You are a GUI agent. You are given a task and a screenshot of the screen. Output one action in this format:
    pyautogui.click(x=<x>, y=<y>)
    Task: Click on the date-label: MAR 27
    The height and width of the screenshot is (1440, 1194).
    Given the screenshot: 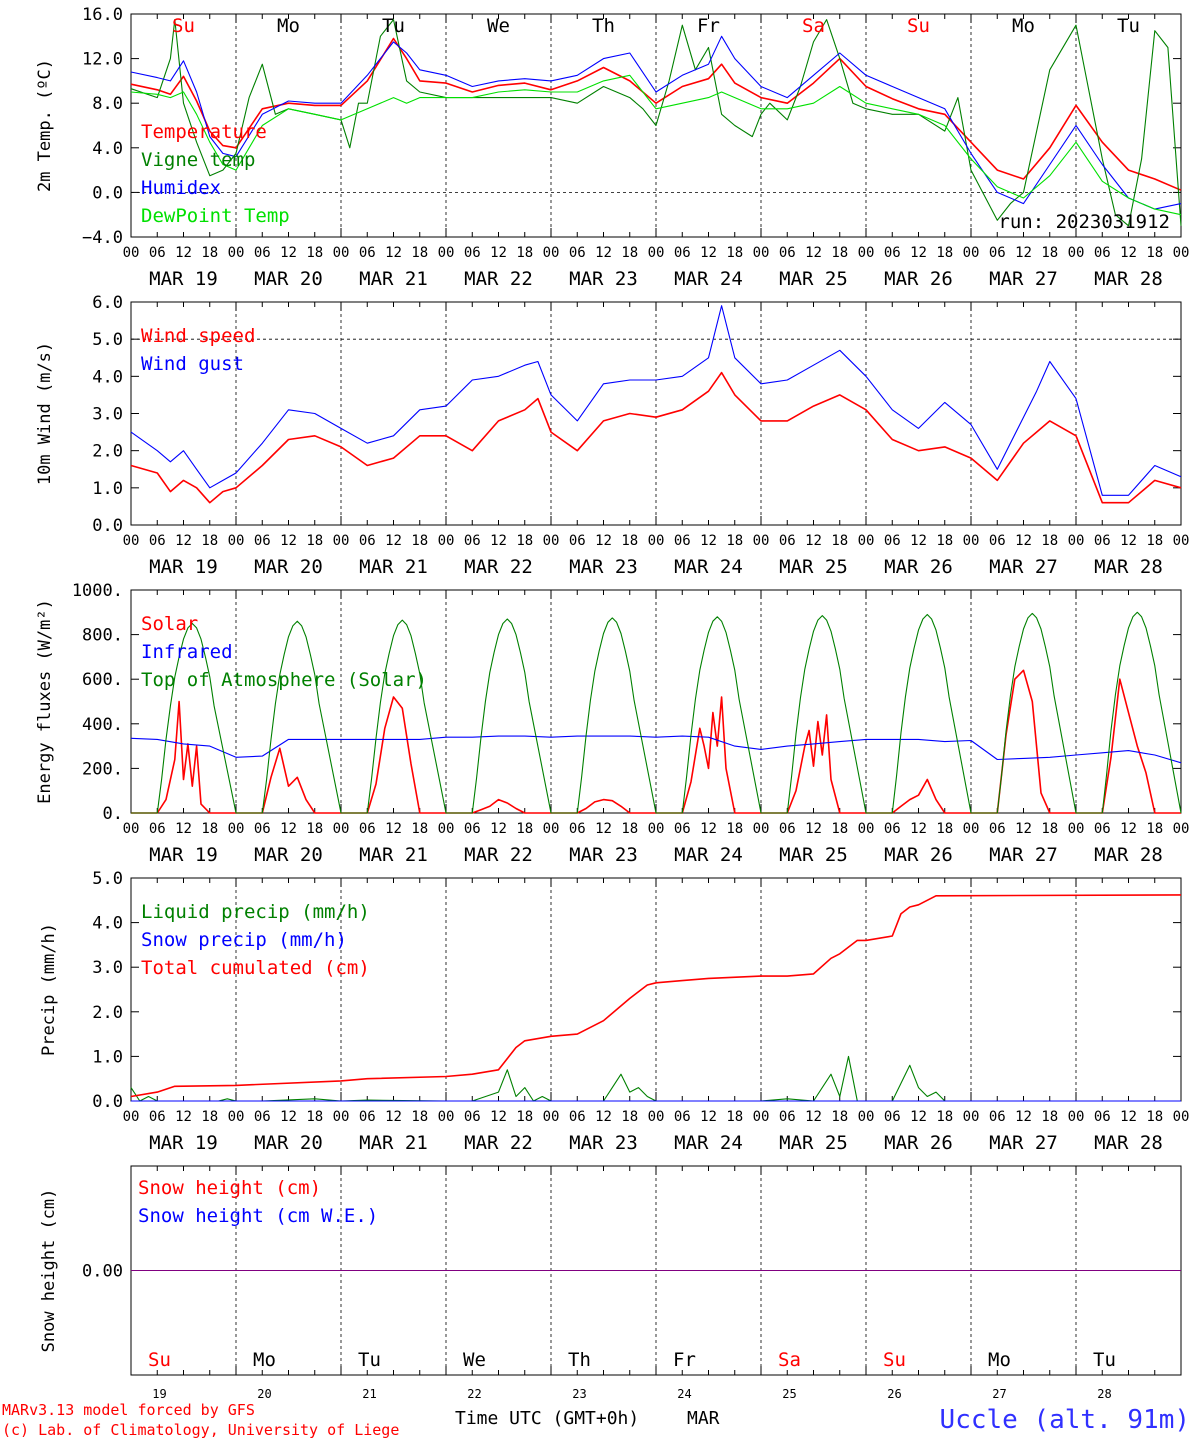 What is the action you would take?
    pyautogui.click(x=1023, y=279)
    